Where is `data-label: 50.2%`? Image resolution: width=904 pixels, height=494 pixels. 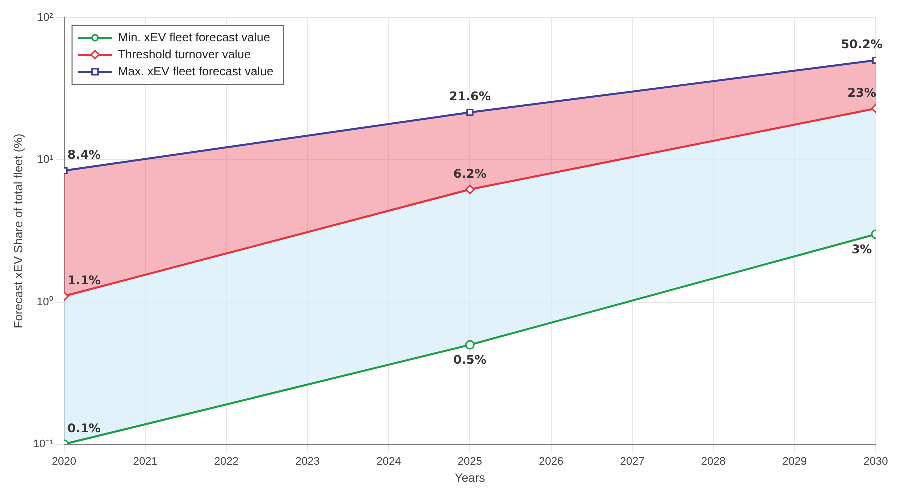
data-label: 50.2% is located at coordinates (862, 45).